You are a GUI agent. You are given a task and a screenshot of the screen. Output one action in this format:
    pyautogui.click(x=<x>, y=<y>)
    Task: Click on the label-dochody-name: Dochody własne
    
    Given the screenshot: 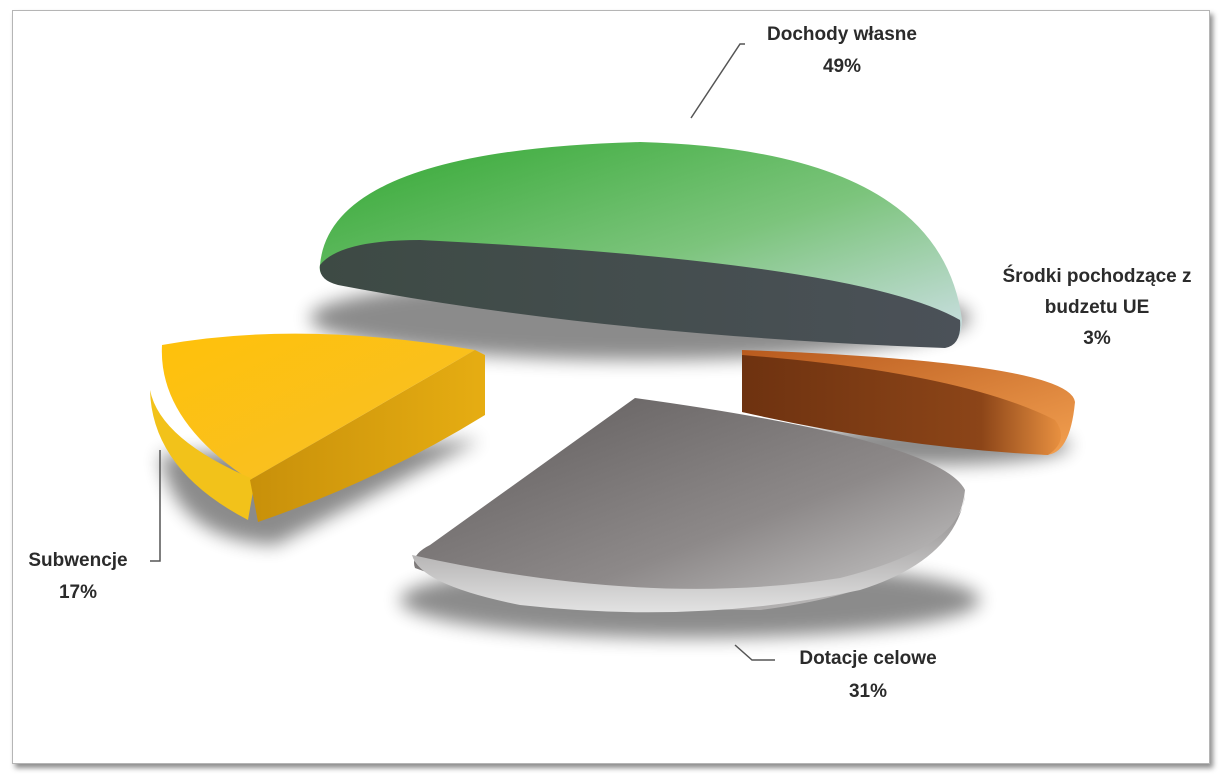 What is the action you would take?
    pyautogui.click(x=842, y=34)
    